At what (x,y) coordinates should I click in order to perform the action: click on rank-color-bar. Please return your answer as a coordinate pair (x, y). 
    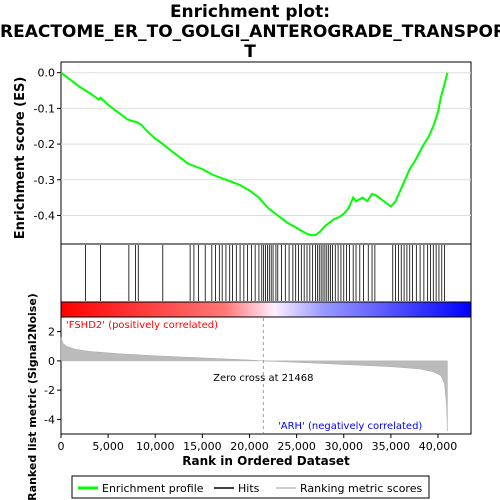
    Looking at the image, I should click on (266, 309).